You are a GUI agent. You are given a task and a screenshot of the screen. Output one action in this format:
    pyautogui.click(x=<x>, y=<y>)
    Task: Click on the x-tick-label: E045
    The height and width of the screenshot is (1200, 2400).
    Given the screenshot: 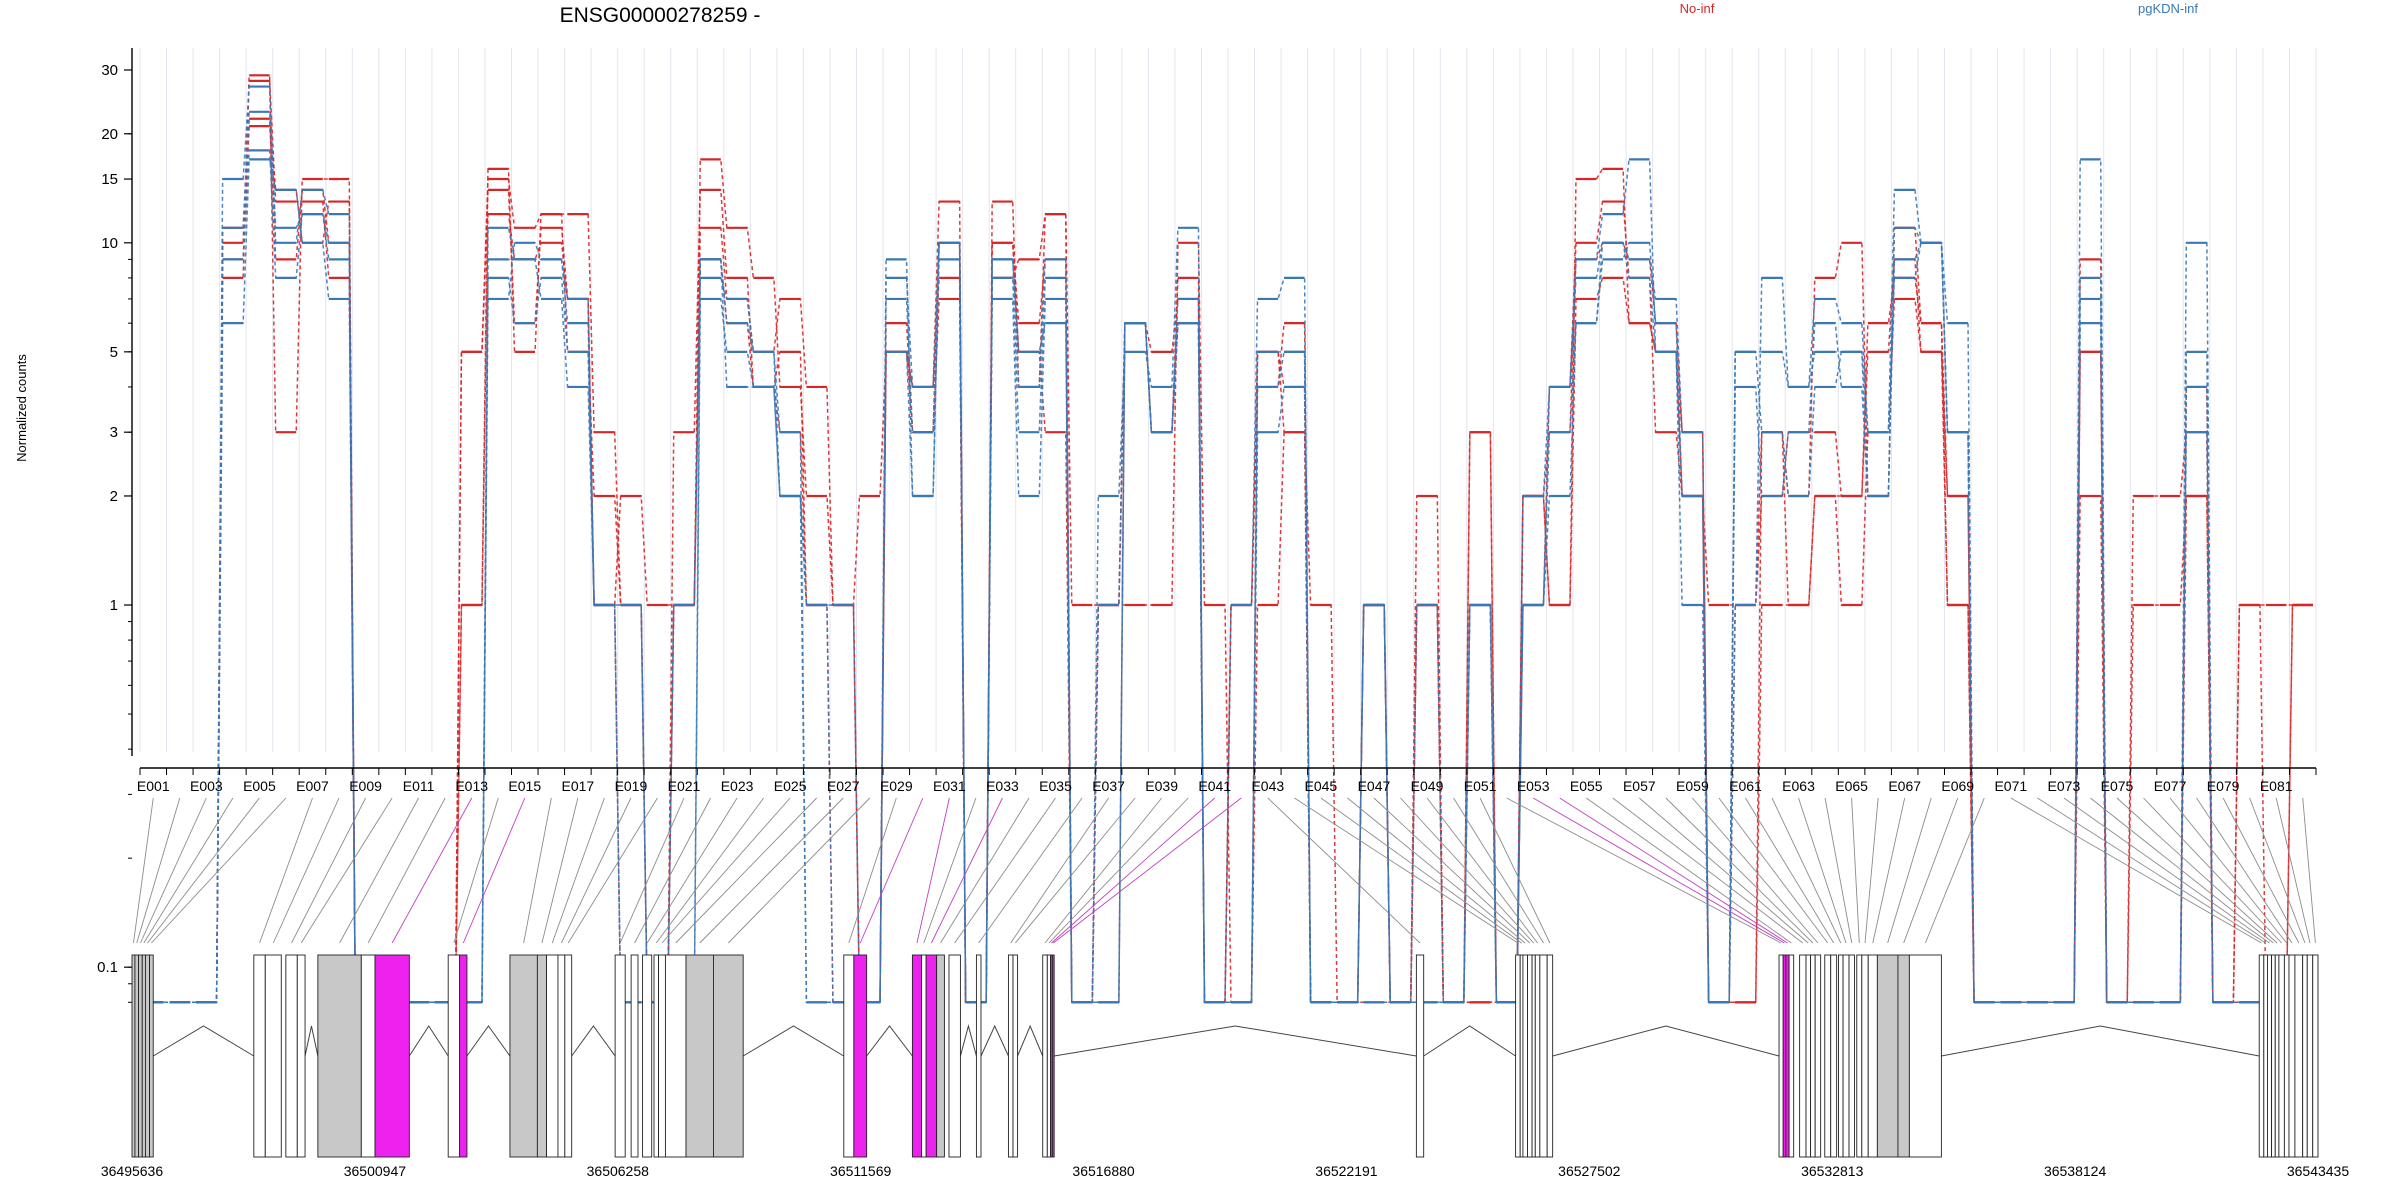 What is the action you would take?
    pyautogui.click(x=1321, y=786)
    